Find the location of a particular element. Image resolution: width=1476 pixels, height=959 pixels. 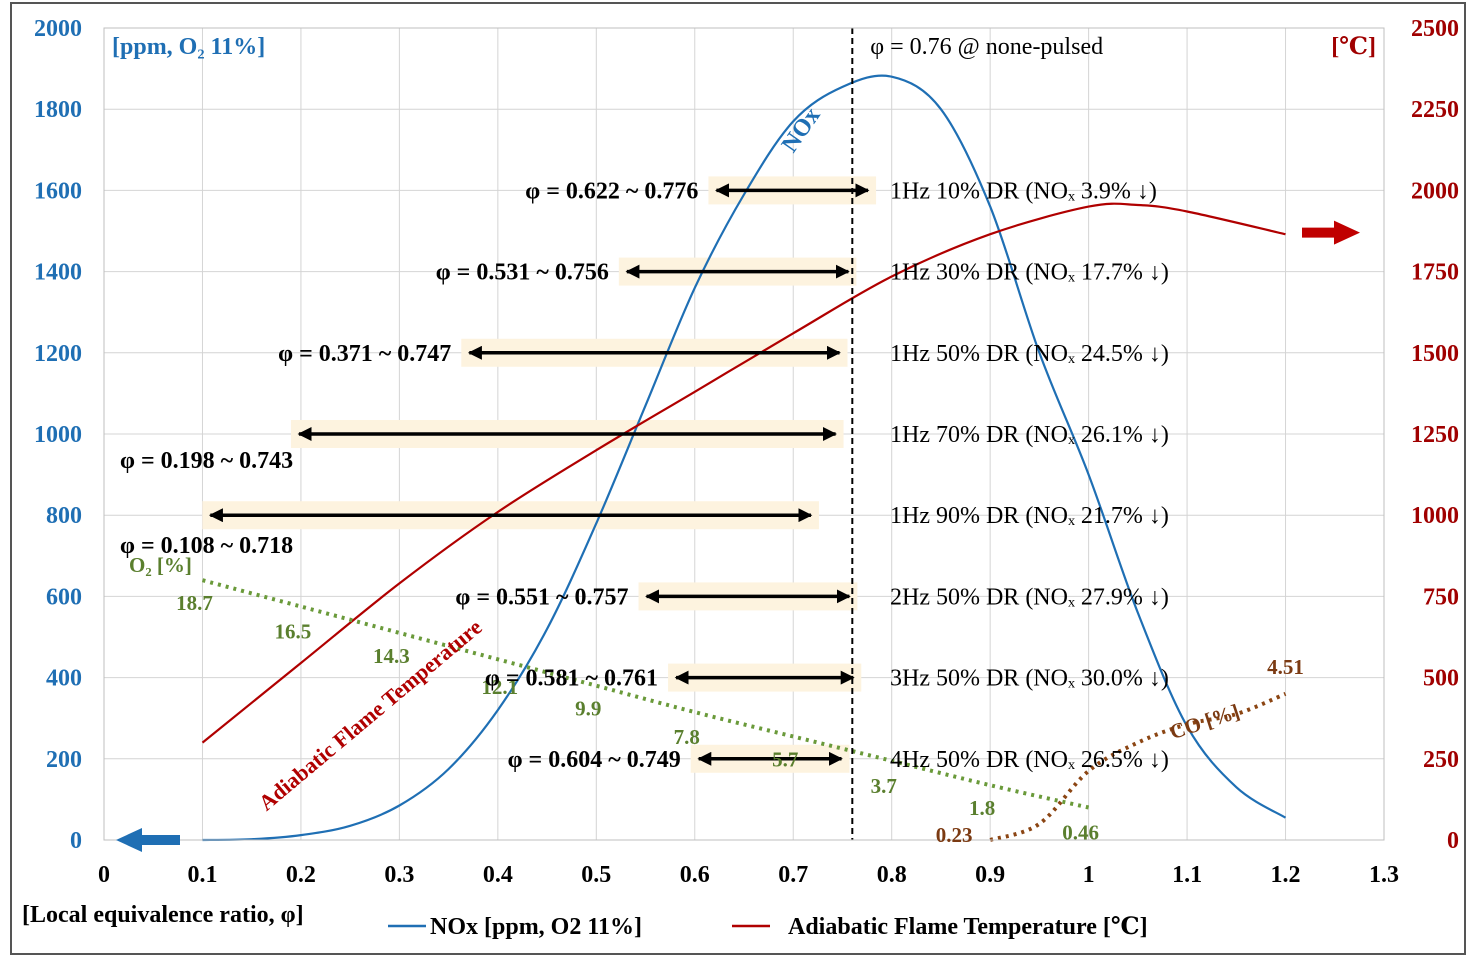

range-label: φ = 0.581 ~ 0.761 is located at coordinates (571, 679).